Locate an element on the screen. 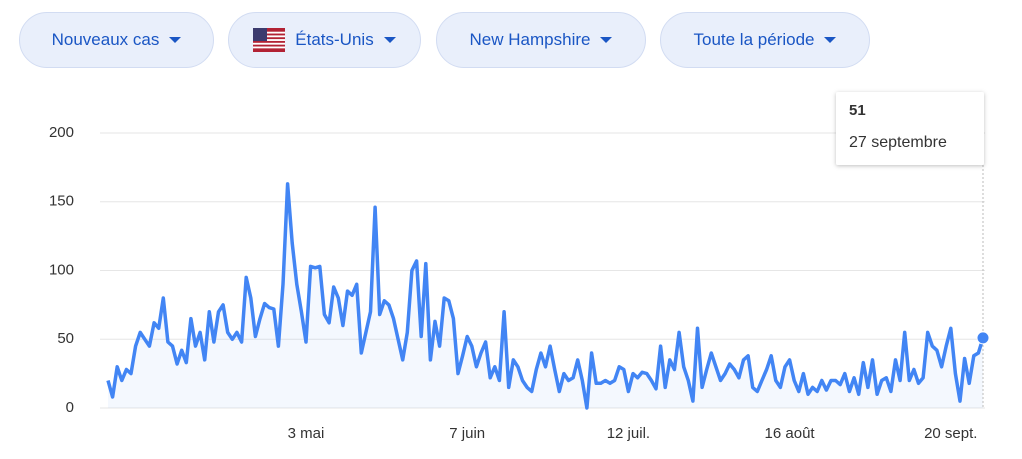  region-dropdown: New Hampshire is located at coordinates (541, 40).